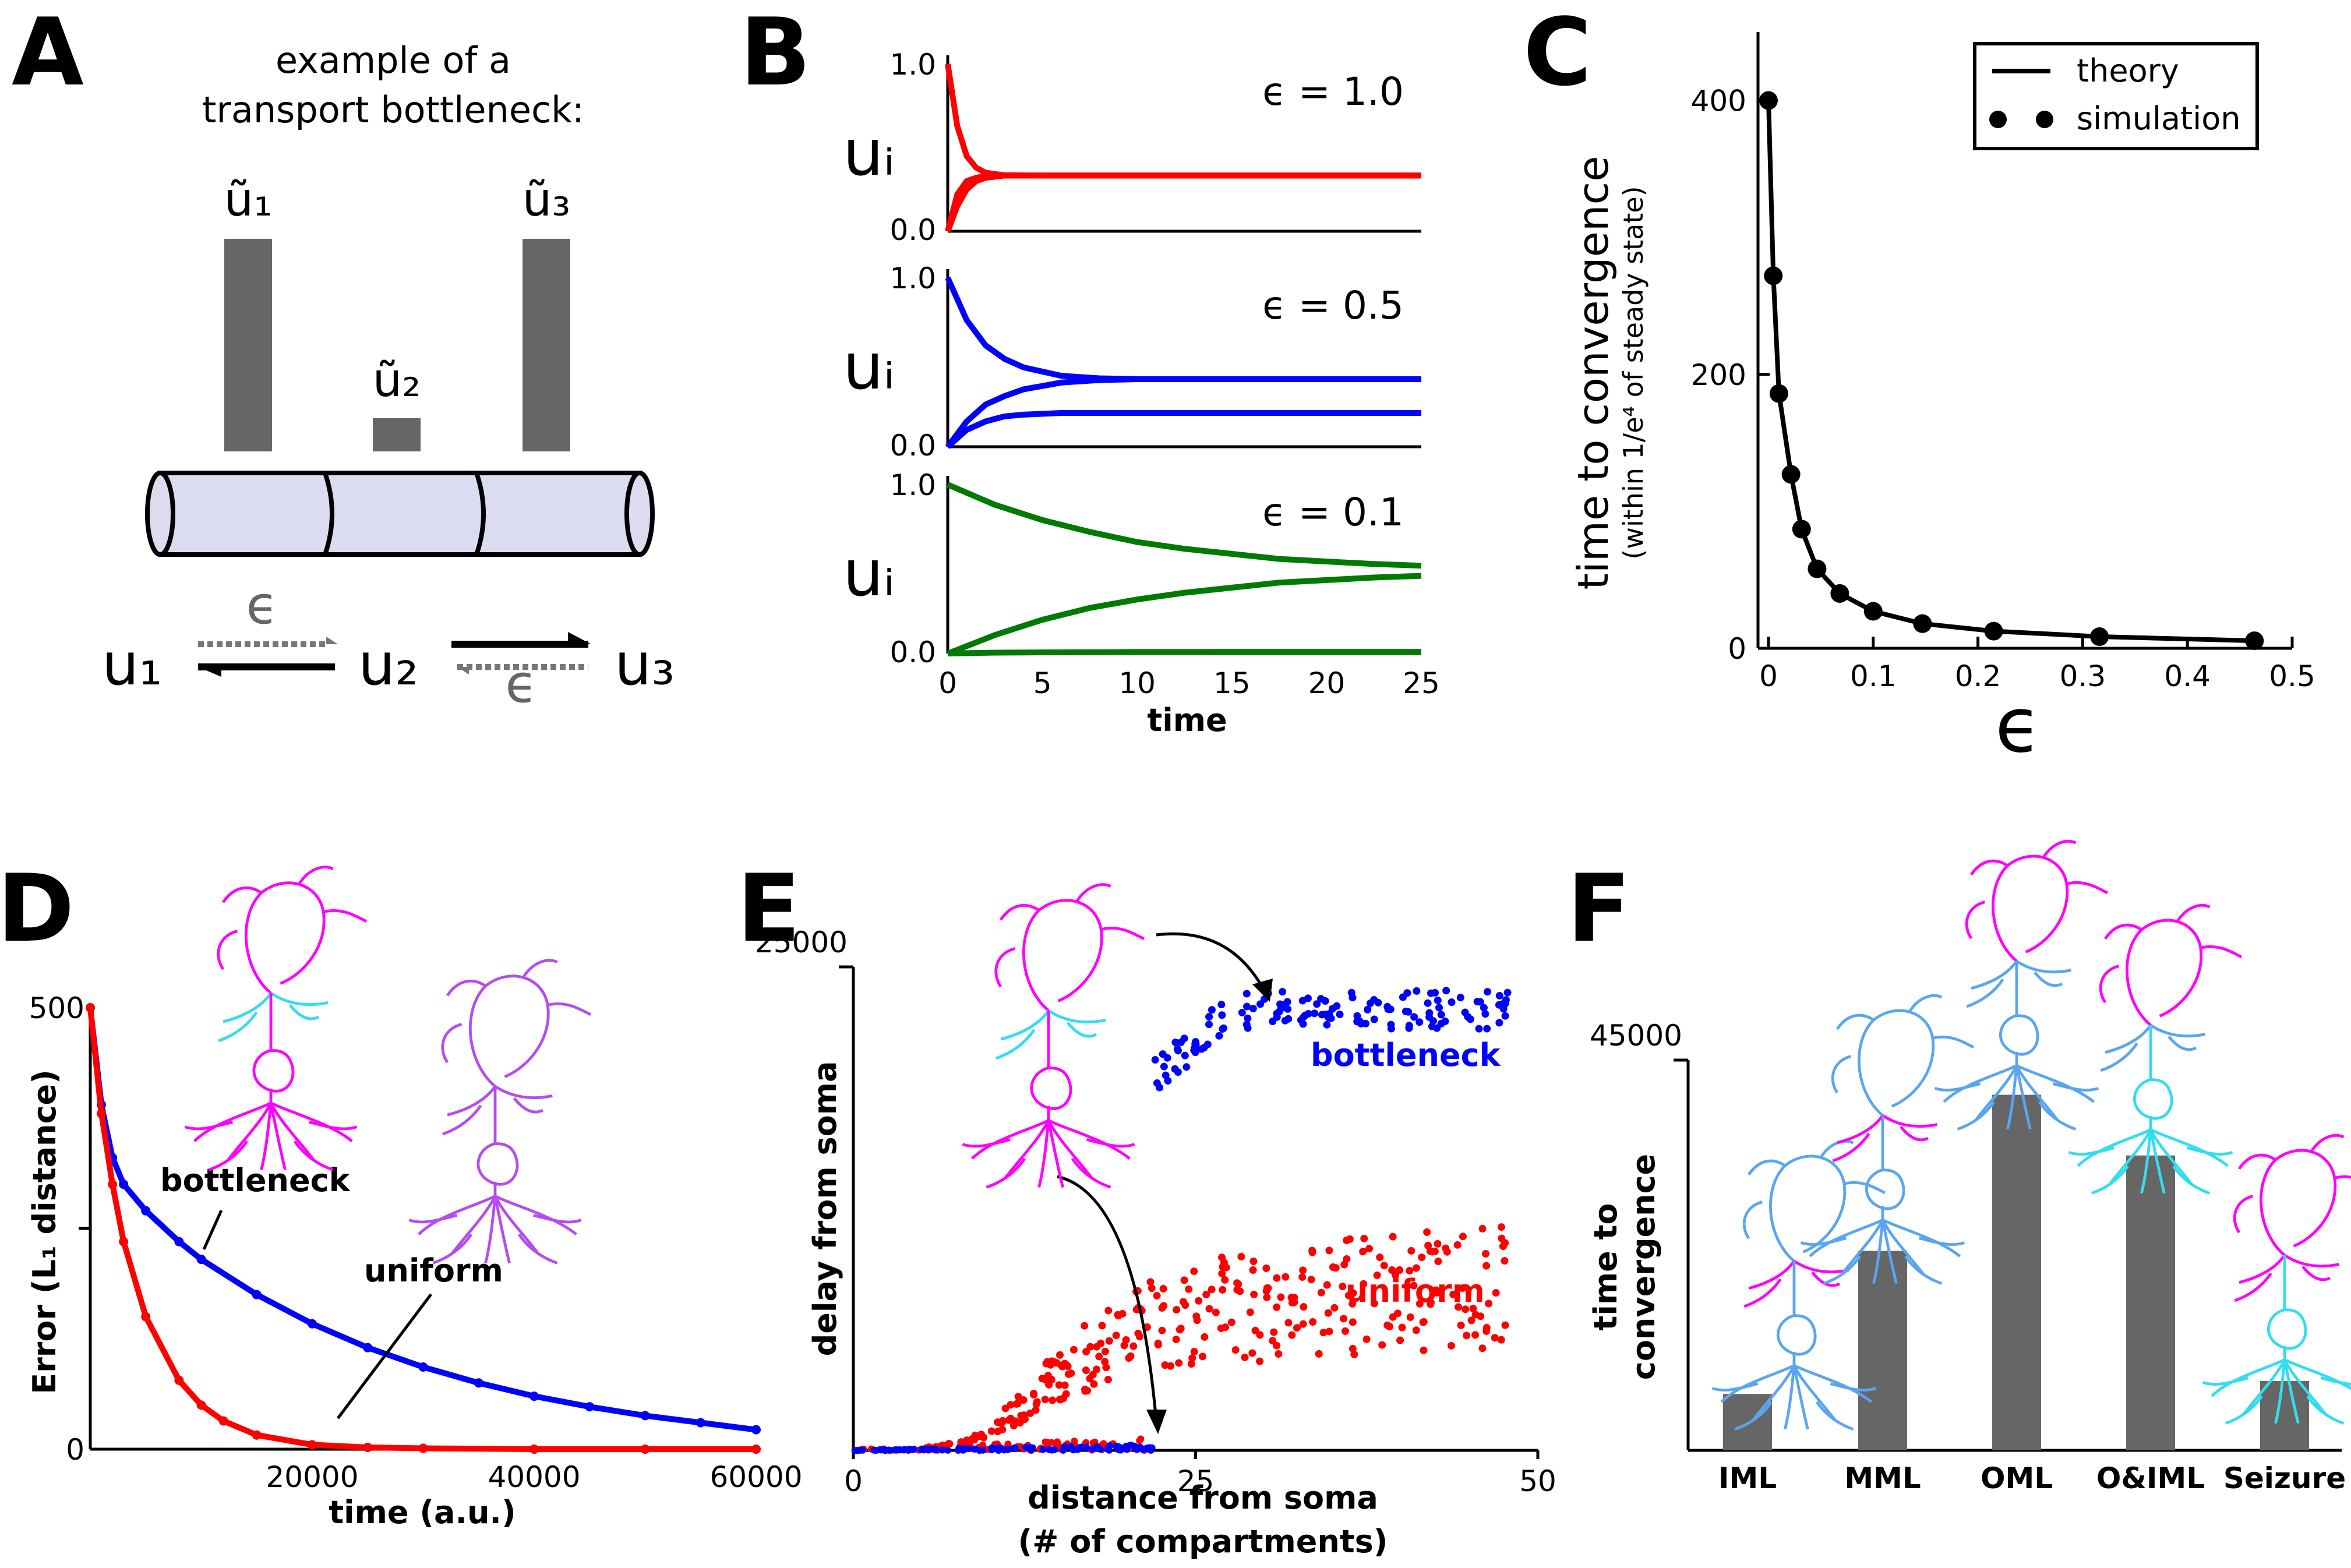 The height and width of the screenshot is (1568, 2351). I want to click on neuron-upper-dendrites, so click(1903, 1055).